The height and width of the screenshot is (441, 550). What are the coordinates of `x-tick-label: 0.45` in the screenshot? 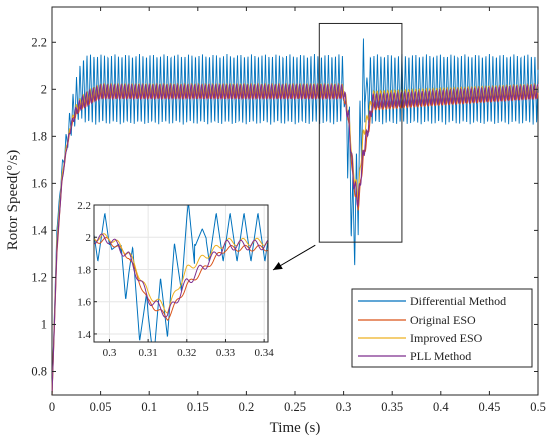 It's located at (489, 407).